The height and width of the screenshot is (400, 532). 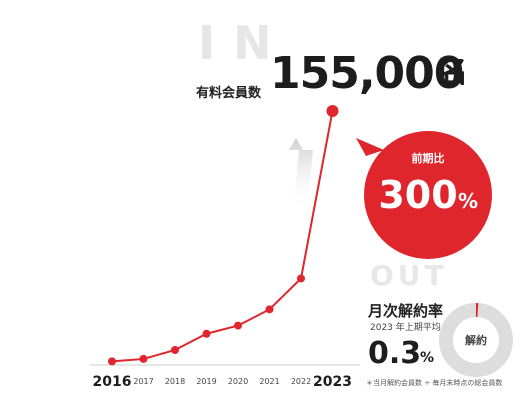 I want to click on data-point-2019, so click(x=206, y=333).